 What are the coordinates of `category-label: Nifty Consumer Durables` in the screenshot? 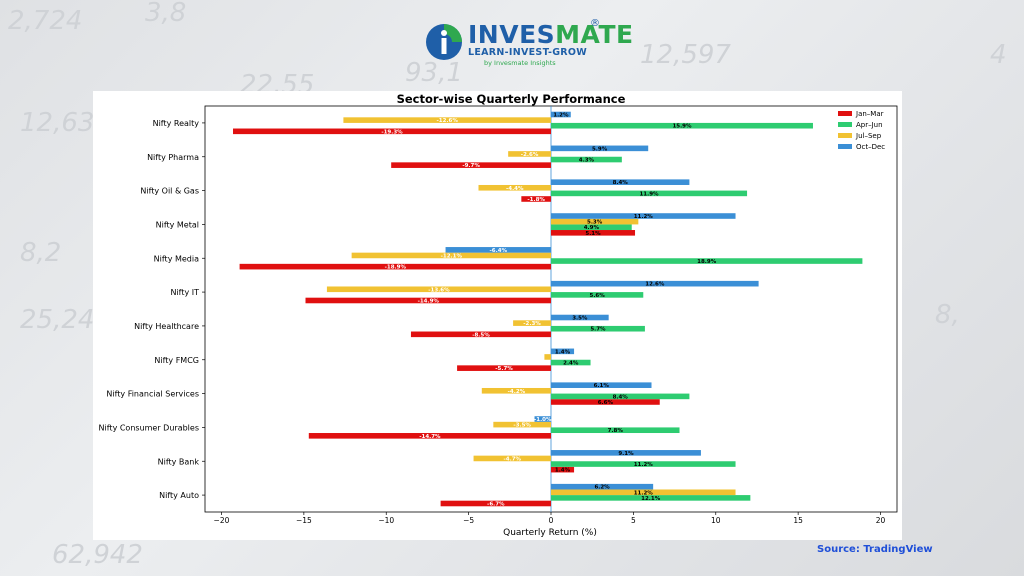 It's located at (149, 427).